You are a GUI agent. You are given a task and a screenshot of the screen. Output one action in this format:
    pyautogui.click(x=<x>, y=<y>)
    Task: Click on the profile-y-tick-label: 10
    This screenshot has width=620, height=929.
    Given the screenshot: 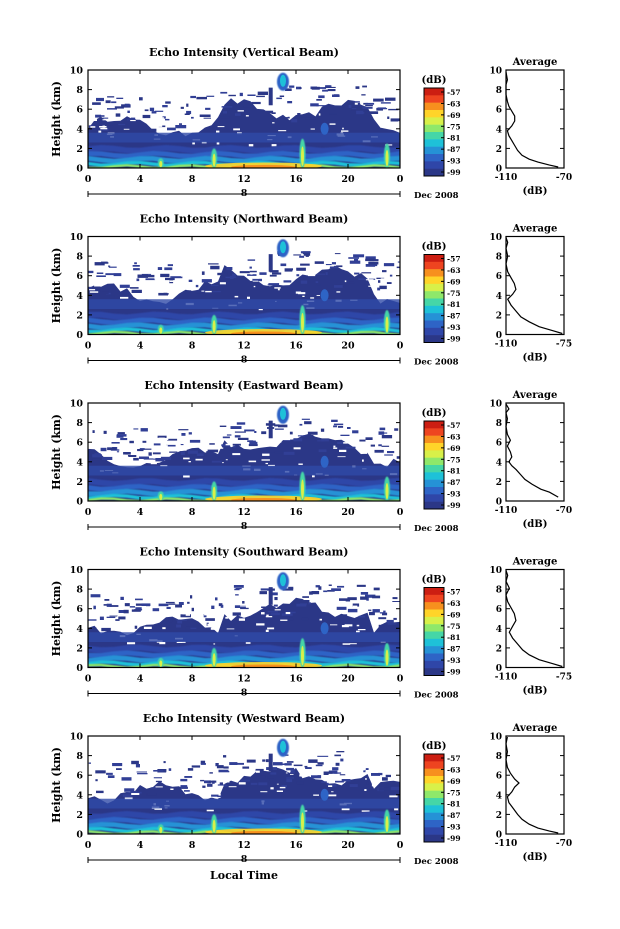 What is the action you would take?
    pyautogui.click(x=495, y=238)
    